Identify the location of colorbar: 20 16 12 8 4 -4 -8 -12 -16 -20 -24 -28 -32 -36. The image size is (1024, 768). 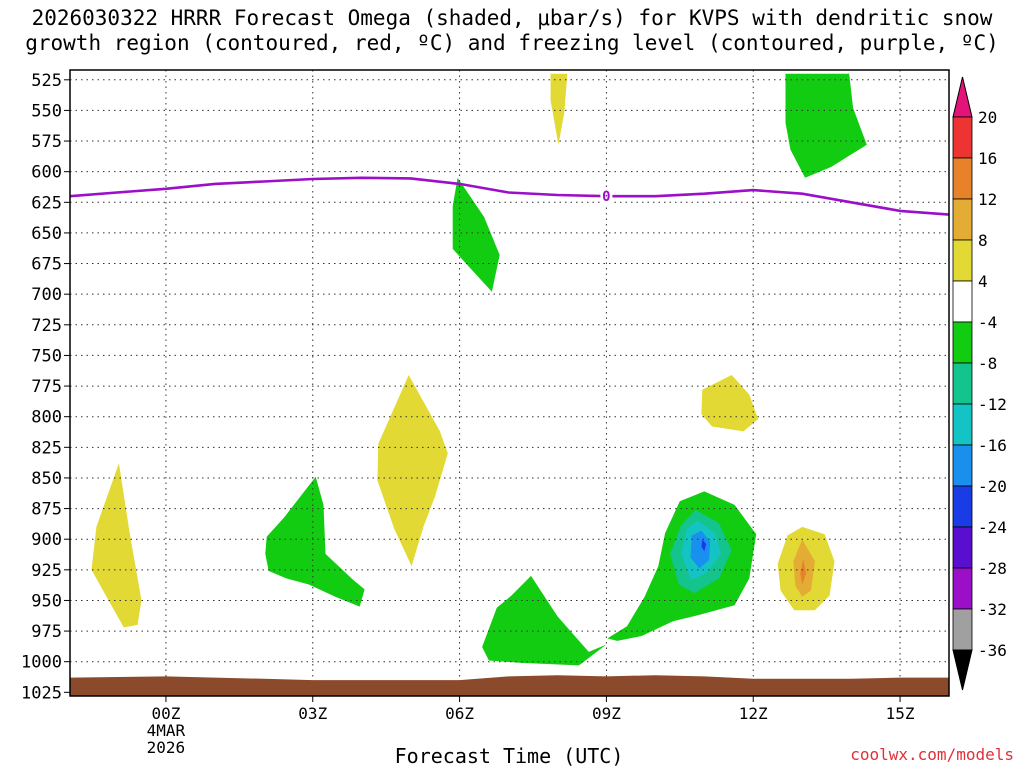
(979, 383).